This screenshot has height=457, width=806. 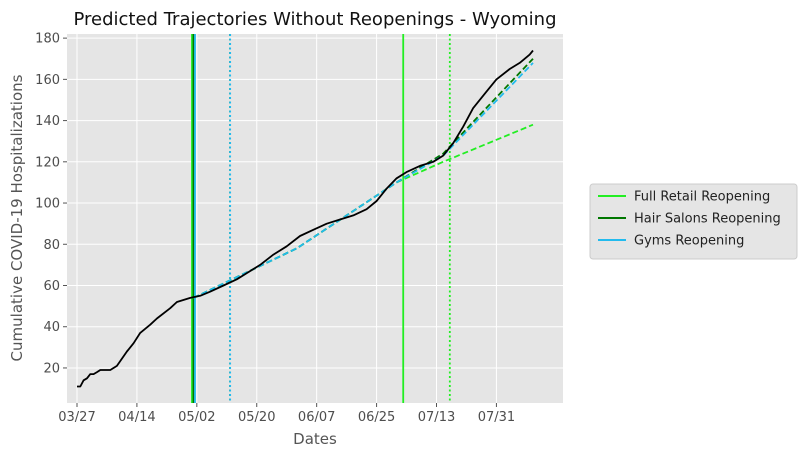 I want to click on y-axis-ticks: 20 40 60 80 100 120 140 160 180, so click(x=51, y=204).